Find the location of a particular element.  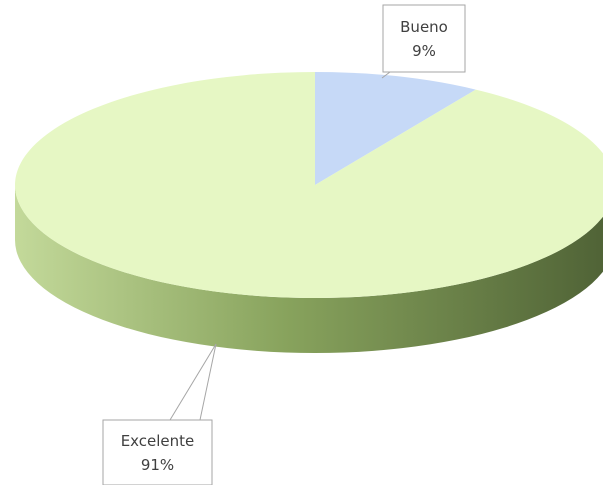

value-label: 91% is located at coordinates (157, 465).